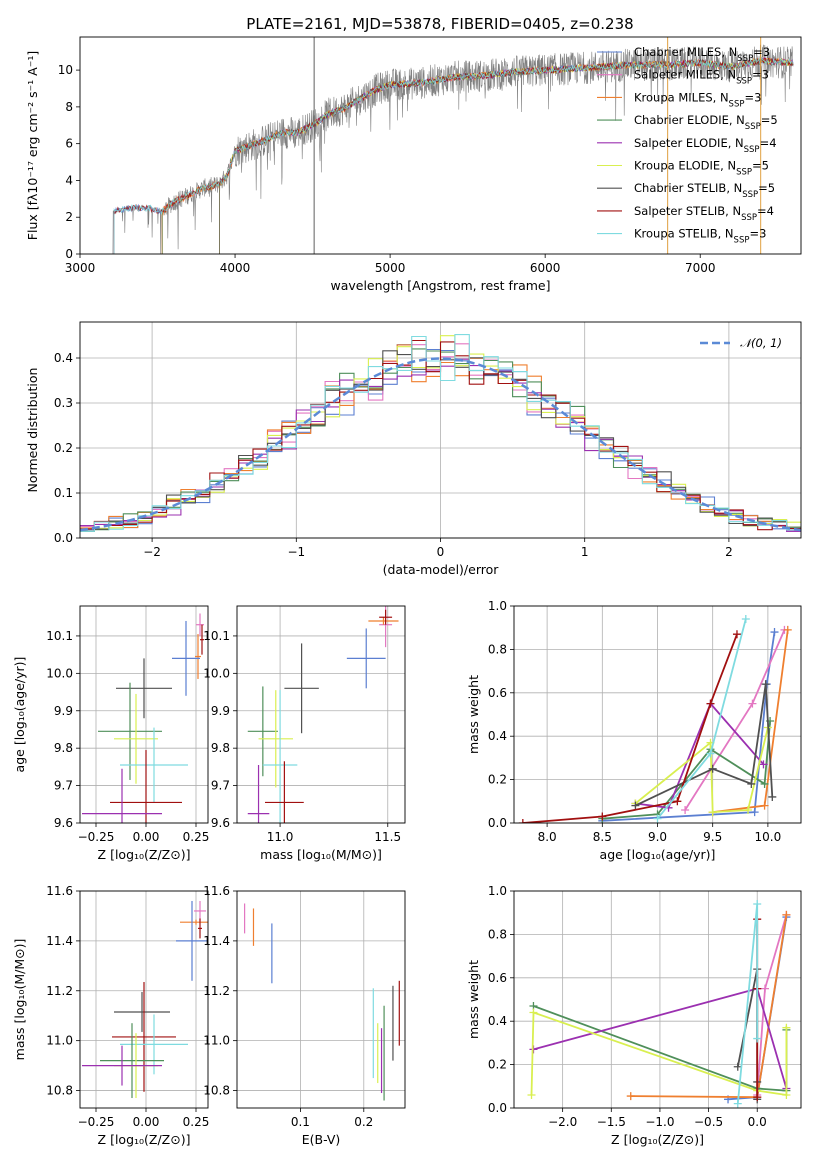  What do you see at coordinates (497, 736) in the screenshot?
I see `y-tick-label: 0.4` at bounding box center [497, 736].